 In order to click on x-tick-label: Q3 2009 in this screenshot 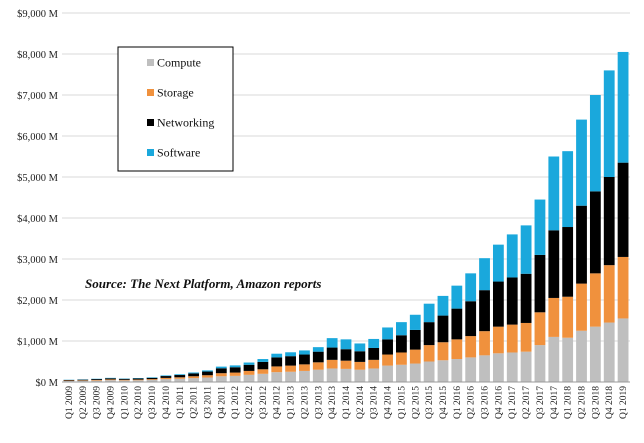, I will do `click(98, 402)`.